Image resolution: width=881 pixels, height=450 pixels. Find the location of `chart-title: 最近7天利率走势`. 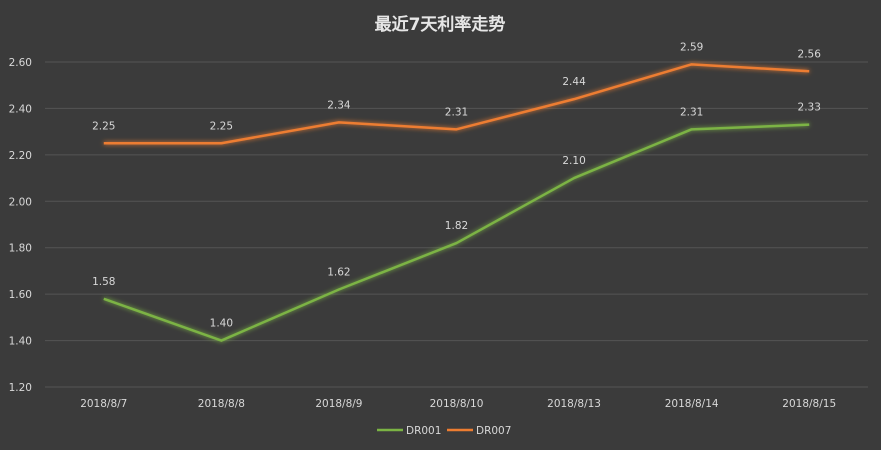

chart-title: 最近7天利率走势 is located at coordinates (440, 24).